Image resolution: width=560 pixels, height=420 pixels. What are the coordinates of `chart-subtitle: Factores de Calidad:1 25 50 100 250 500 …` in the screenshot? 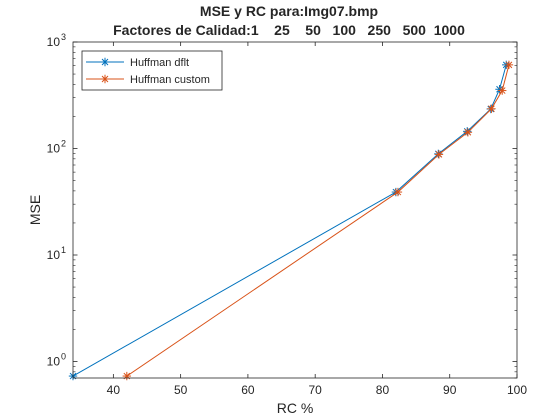 It's located at (289, 30).